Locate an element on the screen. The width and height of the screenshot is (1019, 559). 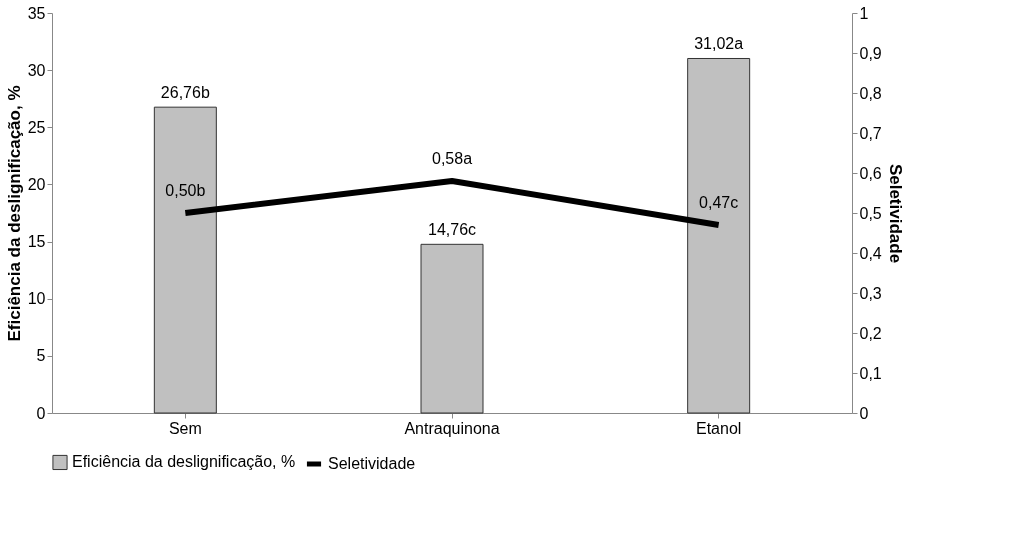
x-tick-label: Antraquinona is located at coordinates (452, 428).